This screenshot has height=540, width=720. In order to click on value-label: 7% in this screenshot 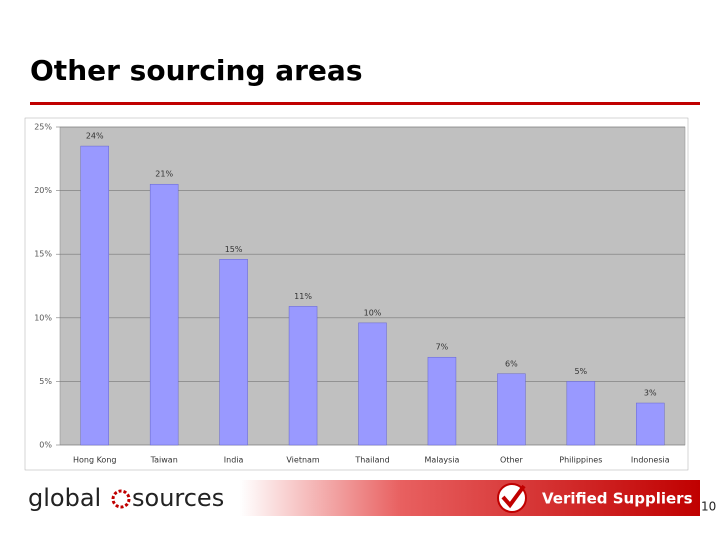, I will do `click(442, 347)`.